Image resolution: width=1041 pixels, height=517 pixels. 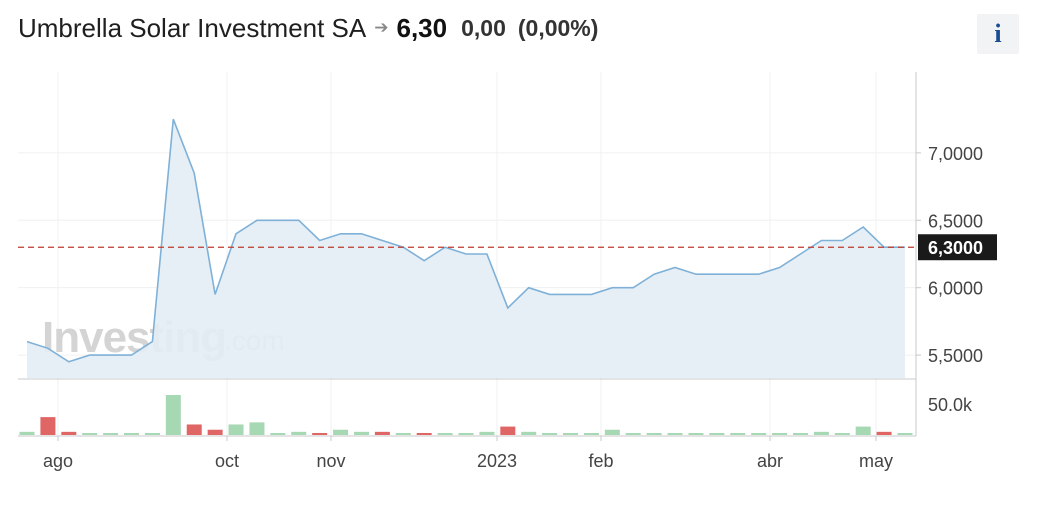 I want to click on current-price-marker: 6,3000, so click(x=507, y=247).